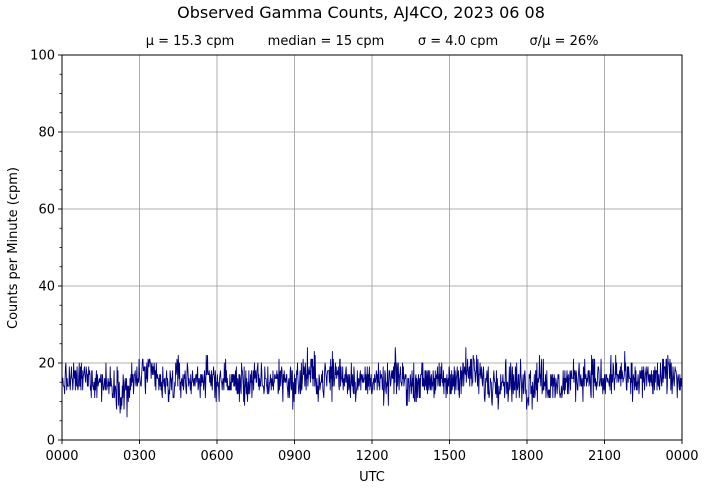 This screenshot has width=705, height=489. I want to click on chart-title: Observed Gamma Counts, AJ4CO, 2023 06 08, so click(361, 12).